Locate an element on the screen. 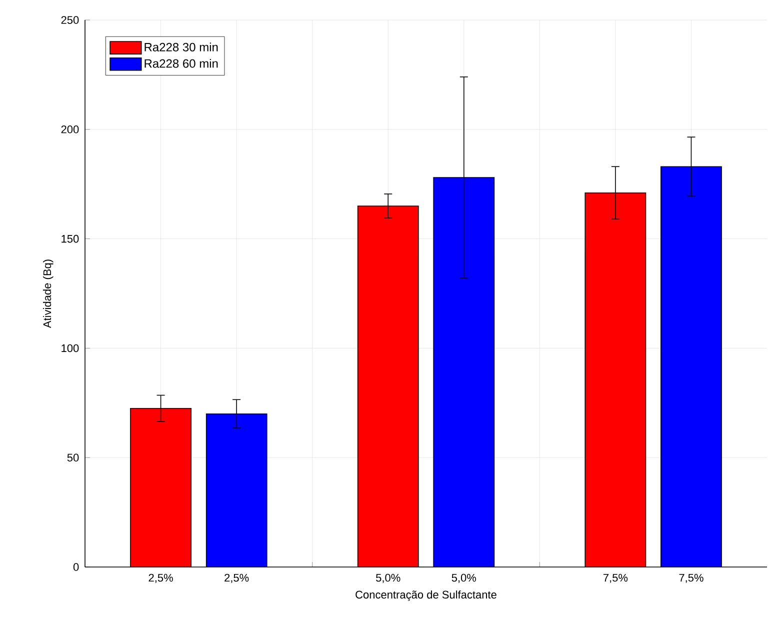 This screenshot has height=630, width=770. y-tick-label: 50 is located at coordinates (73, 458).